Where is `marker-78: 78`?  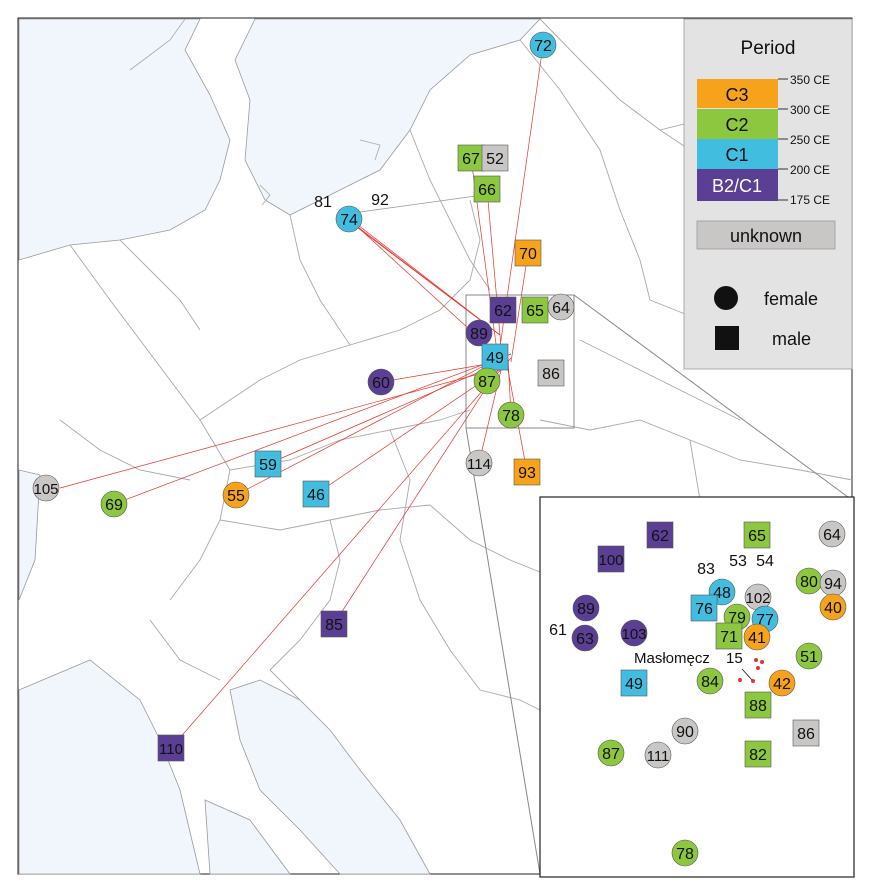 marker-78: 78 is located at coordinates (685, 853).